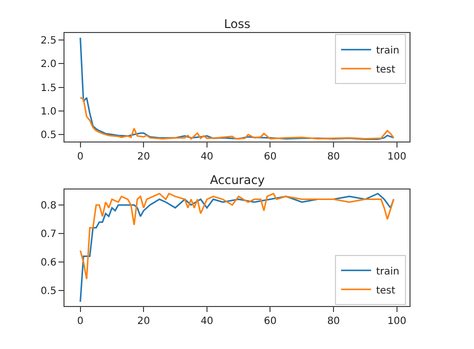 The width and height of the screenshot is (474, 349). What do you see at coordinates (48, 206) in the screenshot?
I see `y-tick-label: 0.8` at bounding box center [48, 206].